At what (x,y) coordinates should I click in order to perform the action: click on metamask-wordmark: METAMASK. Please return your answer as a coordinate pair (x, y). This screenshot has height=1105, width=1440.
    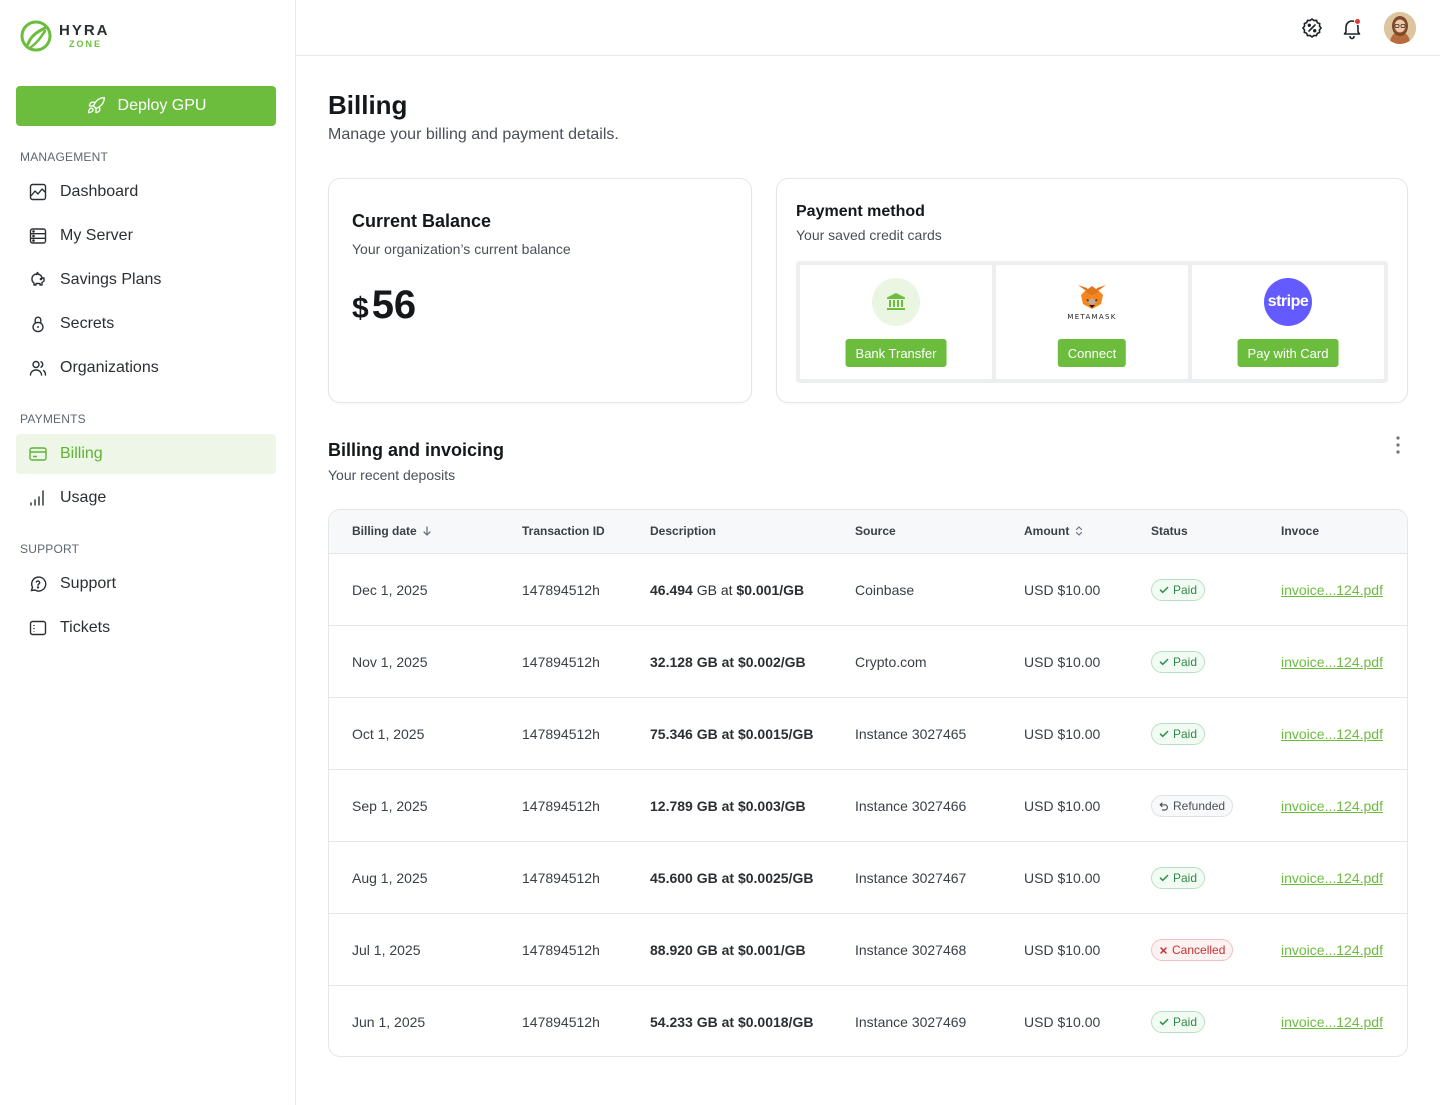
    Looking at the image, I should click on (1092, 317).